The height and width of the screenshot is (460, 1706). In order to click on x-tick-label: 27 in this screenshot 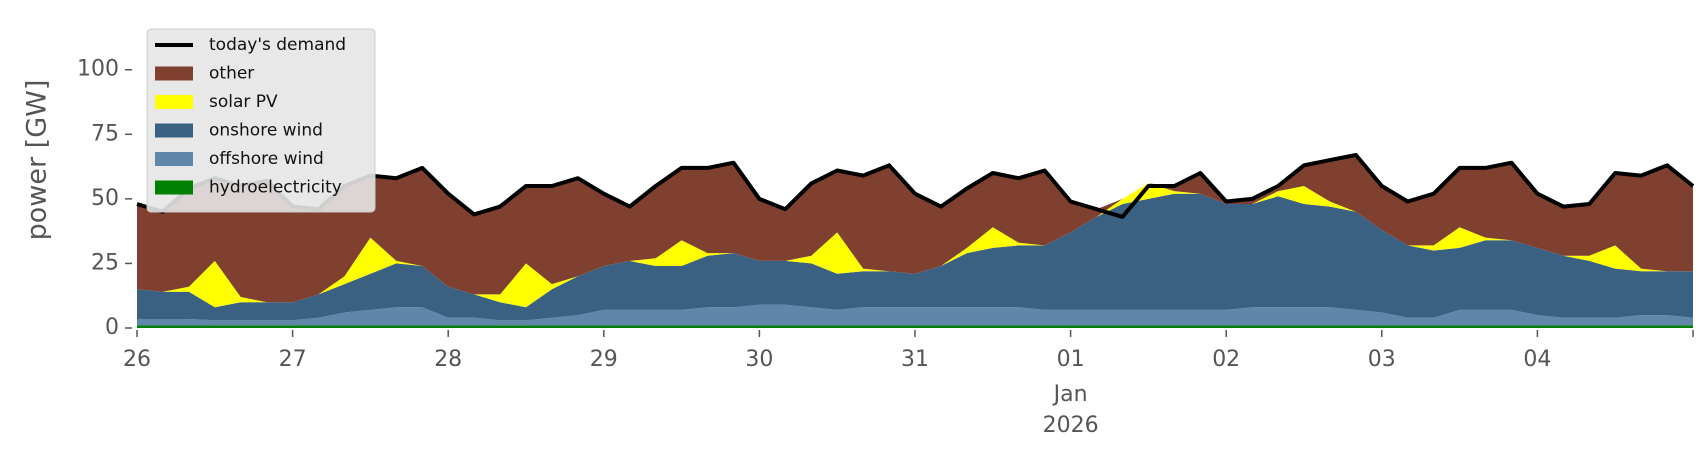, I will do `click(293, 359)`.